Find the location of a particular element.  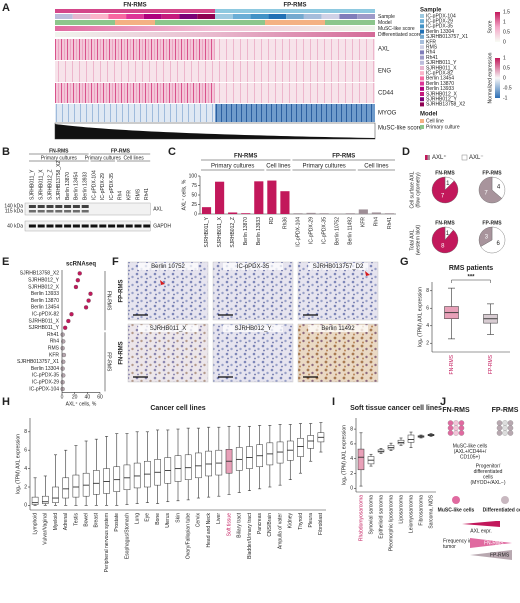

frequency-wedge is located at coordinates (491, 543).